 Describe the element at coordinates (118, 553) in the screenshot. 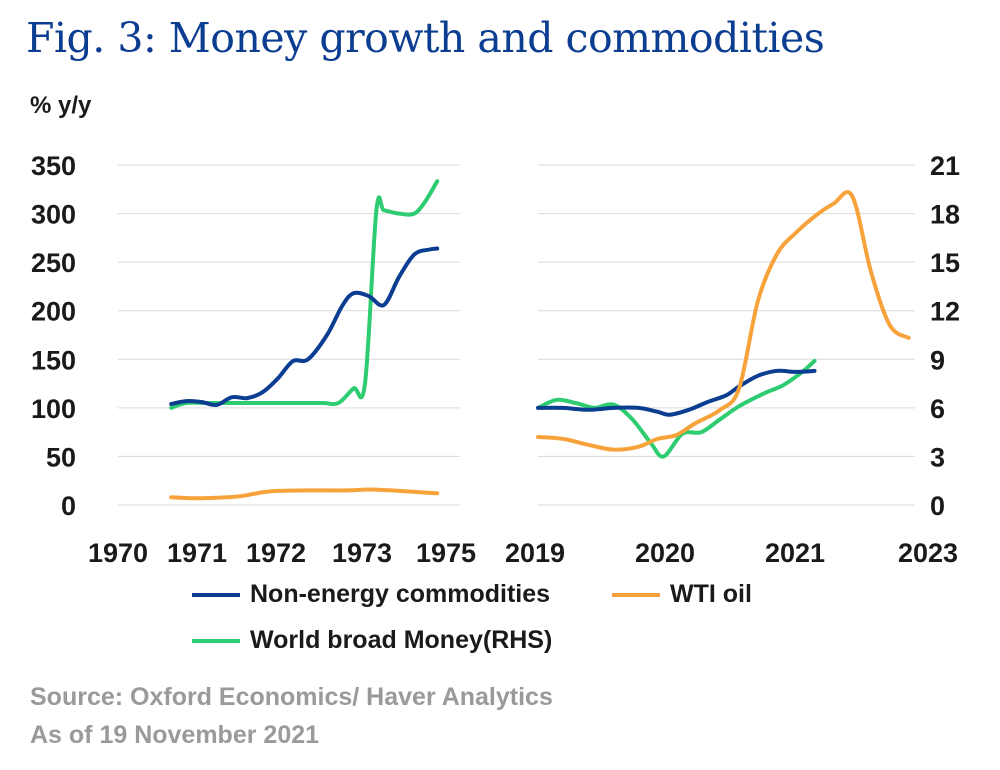

I see `left-x-tick-label: 1970` at that location.